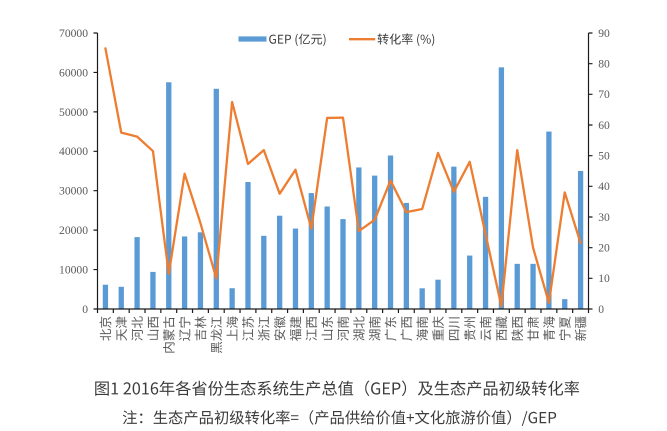 The width and height of the screenshot is (667, 431). I want to click on svg-text: 20, so click(604, 248).